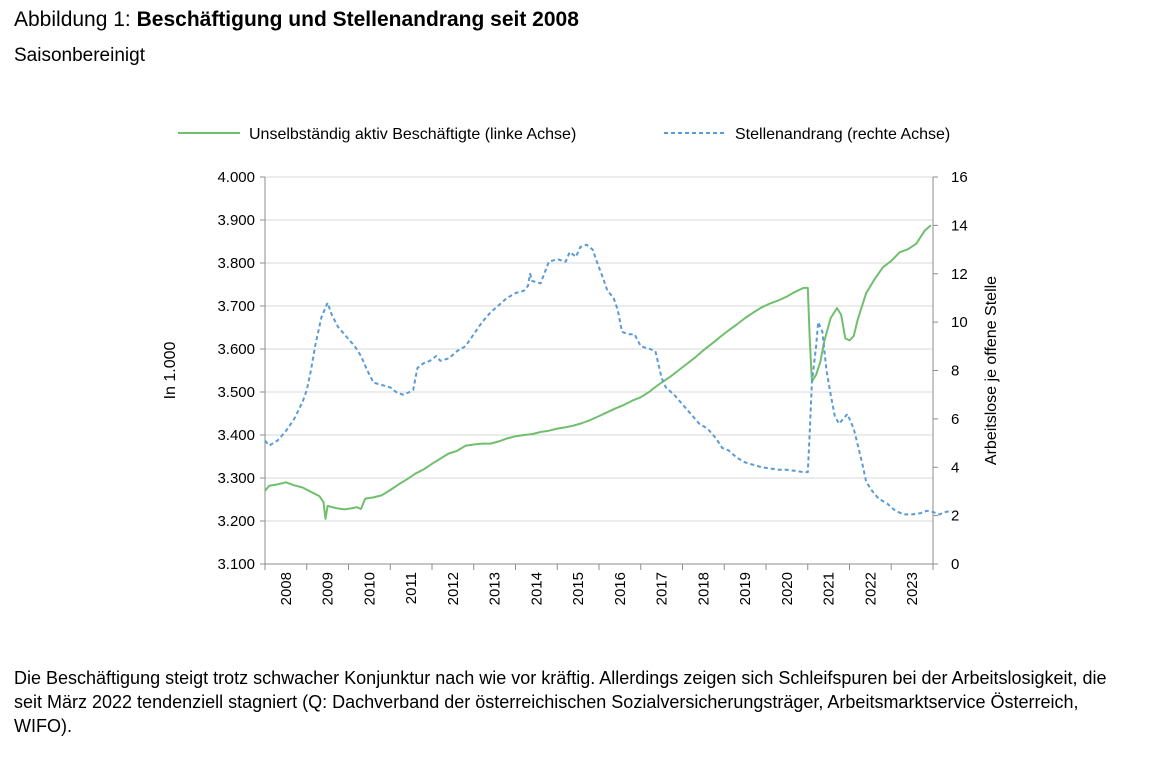 This screenshot has height=757, width=1153. I want to click on y-left-tick-label: 3.600, so click(236, 349).